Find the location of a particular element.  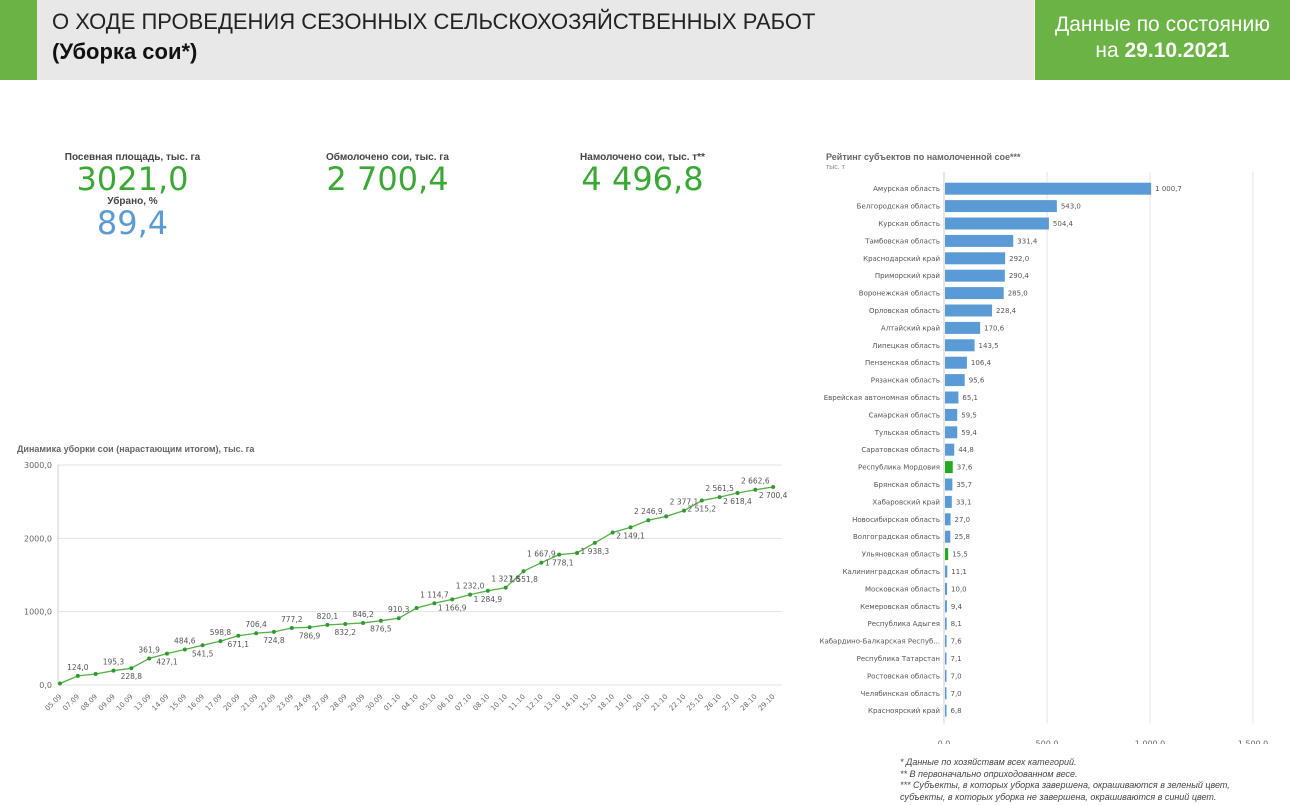

x-tick-label: 04.10 is located at coordinates (410, 703).